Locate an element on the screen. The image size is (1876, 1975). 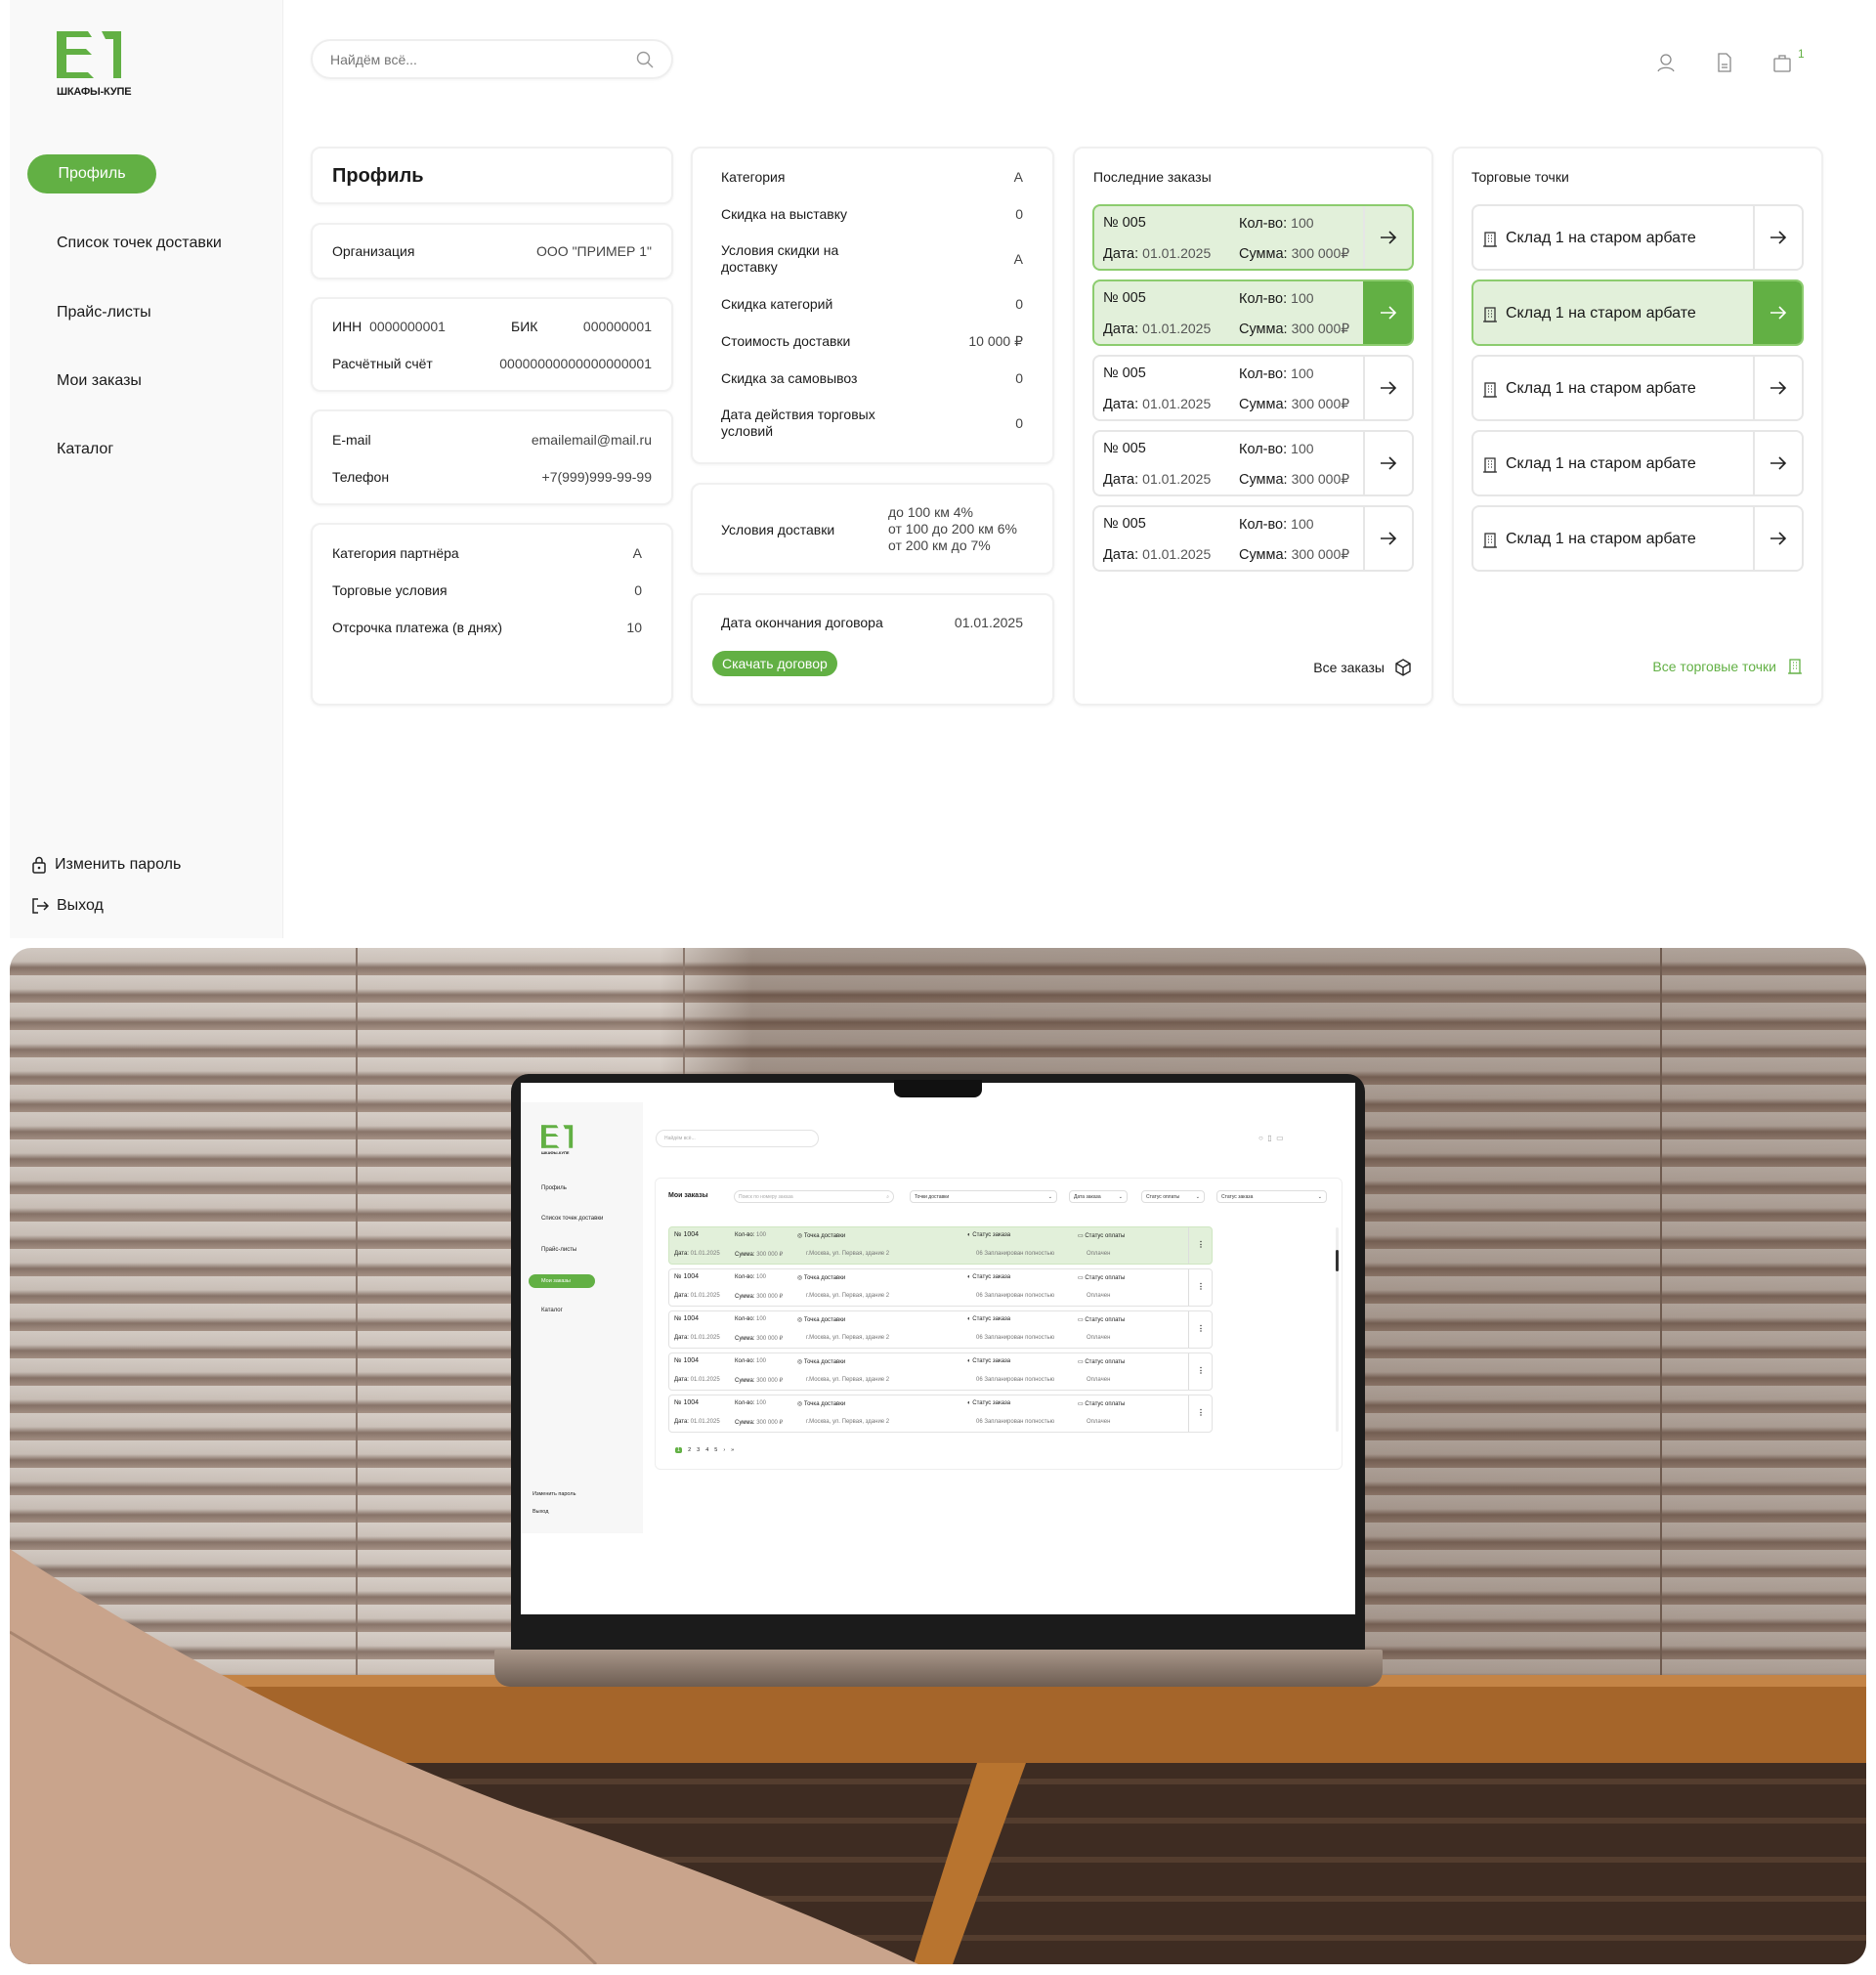
cart-icon is located at coordinates (1783, 63).